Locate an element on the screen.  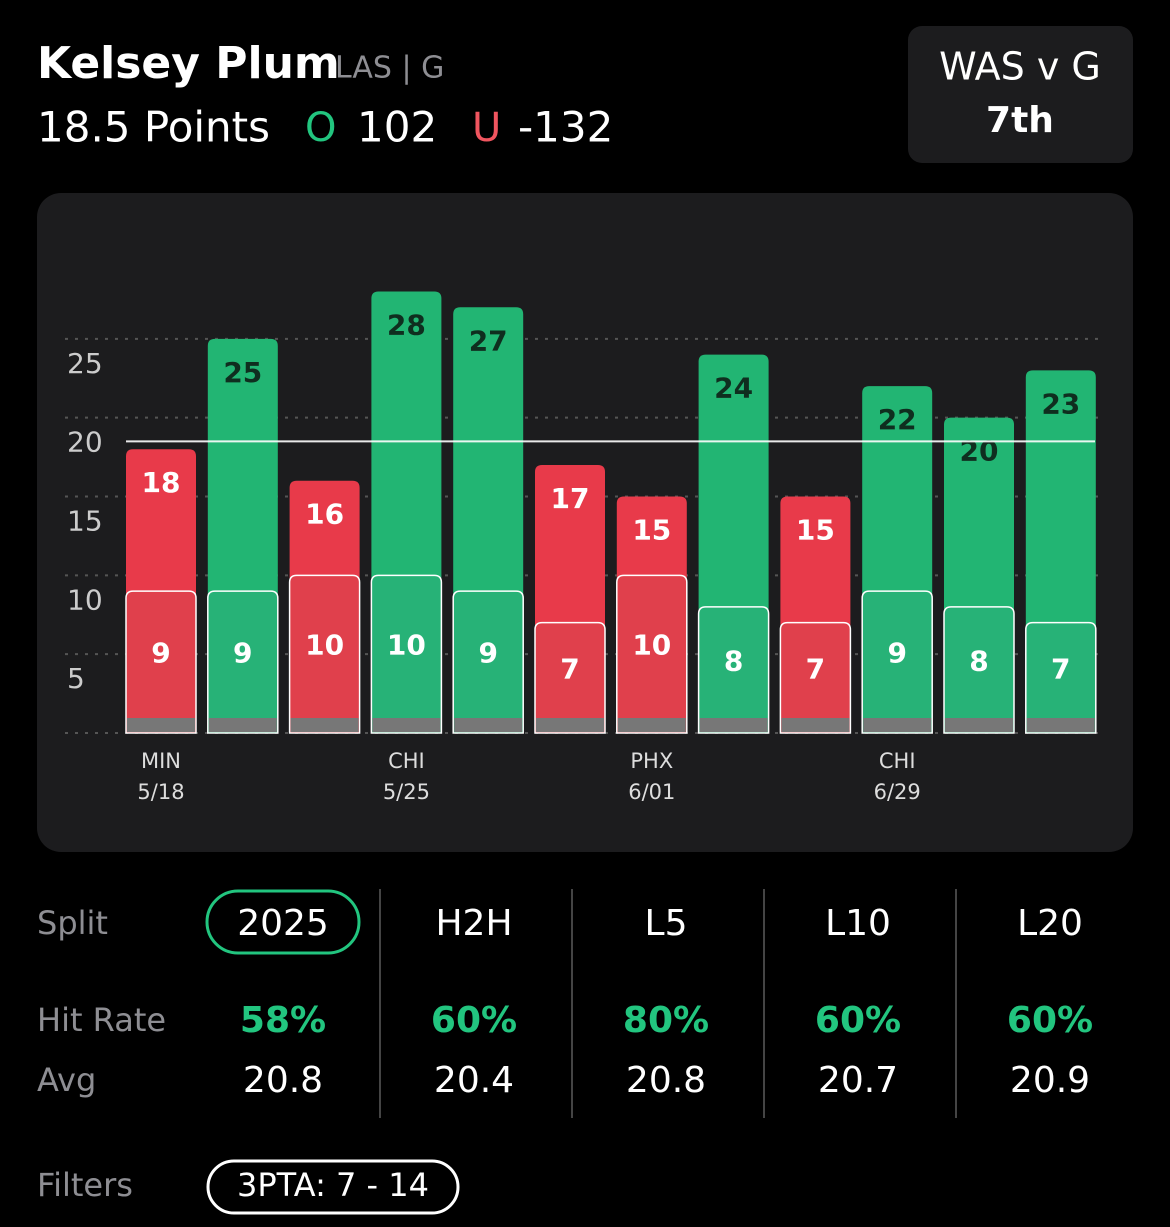
bar-value-label: 24 is located at coordinates (733, 388).